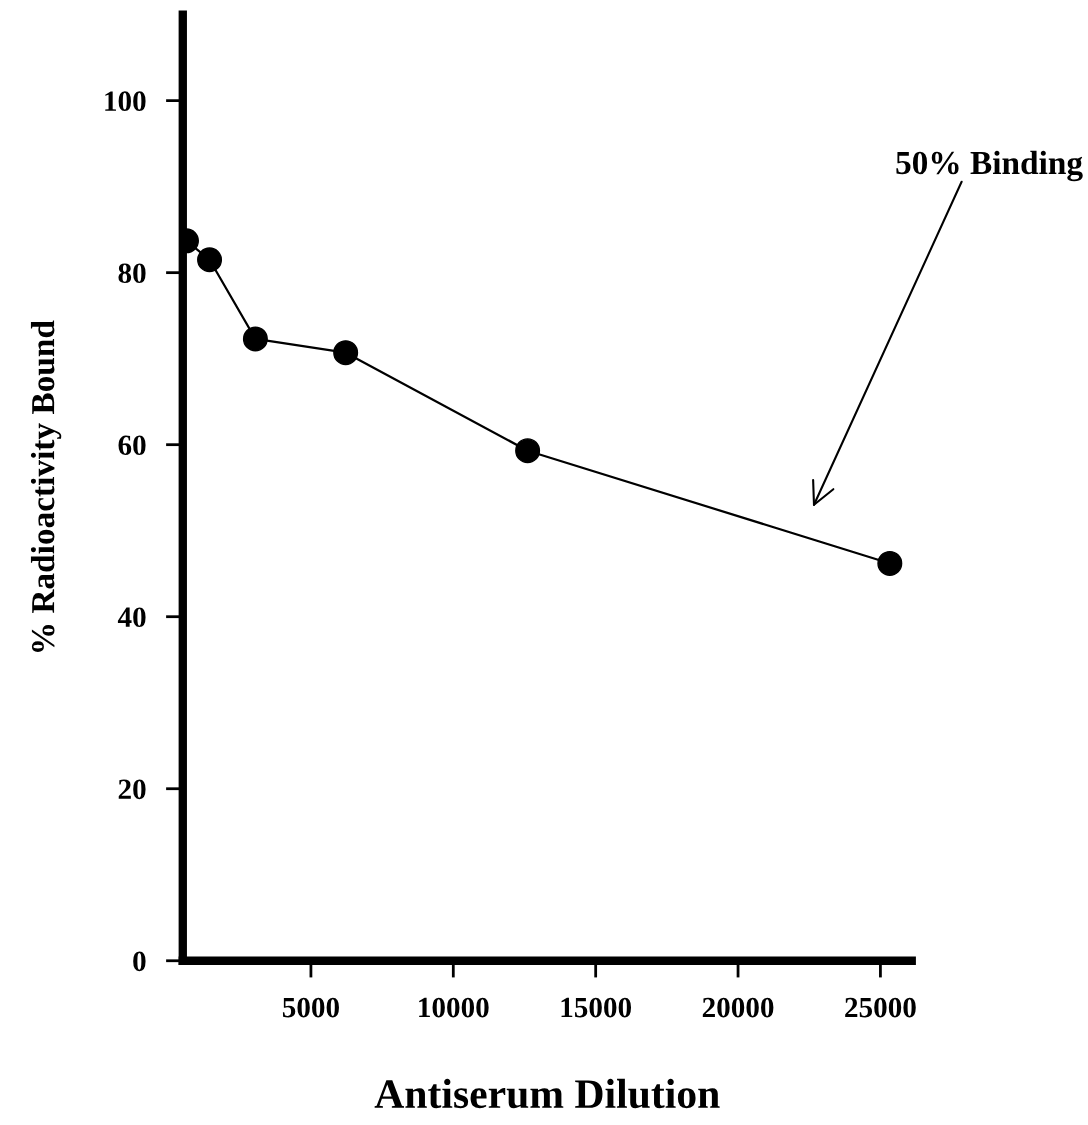 The width and height of the screenshot is (1088, 1125). Describe the element at coordinates (46, 486) in the screenshot. I see `y-axis-title: % Radioactivity Bound` at that location.